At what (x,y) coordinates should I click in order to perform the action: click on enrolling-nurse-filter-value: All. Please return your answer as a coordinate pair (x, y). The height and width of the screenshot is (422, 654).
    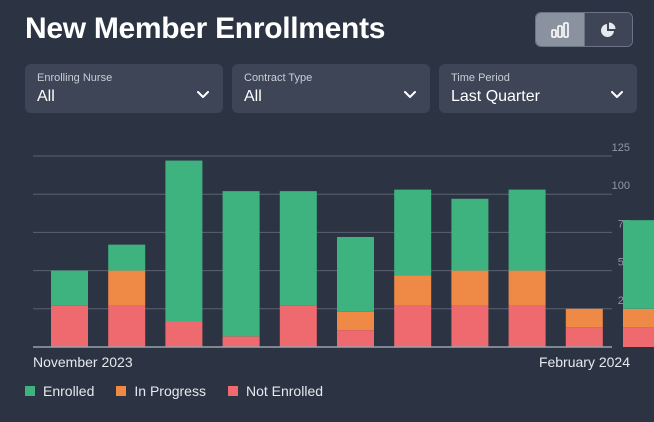
    Looking at the image, I should click on (46, 96).